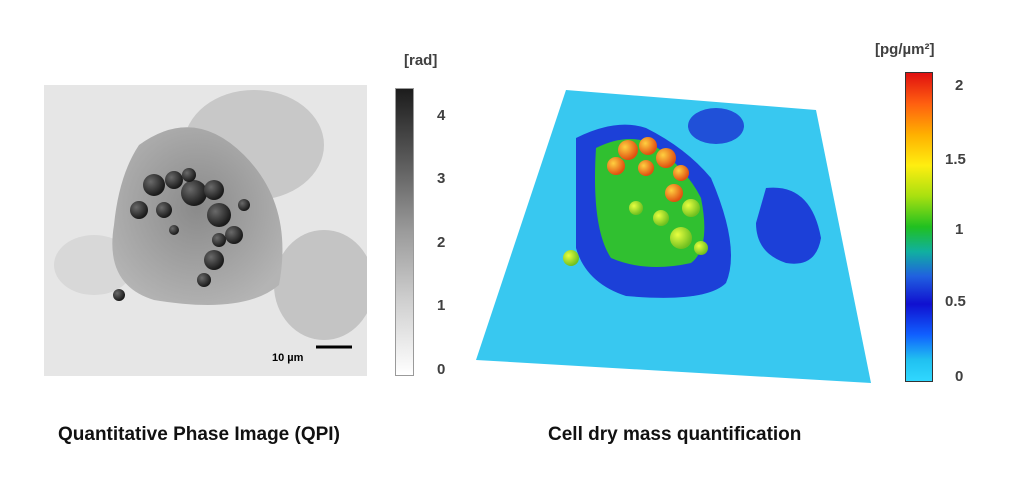  I want to click on qpi-colorbar, so click(404, 232).